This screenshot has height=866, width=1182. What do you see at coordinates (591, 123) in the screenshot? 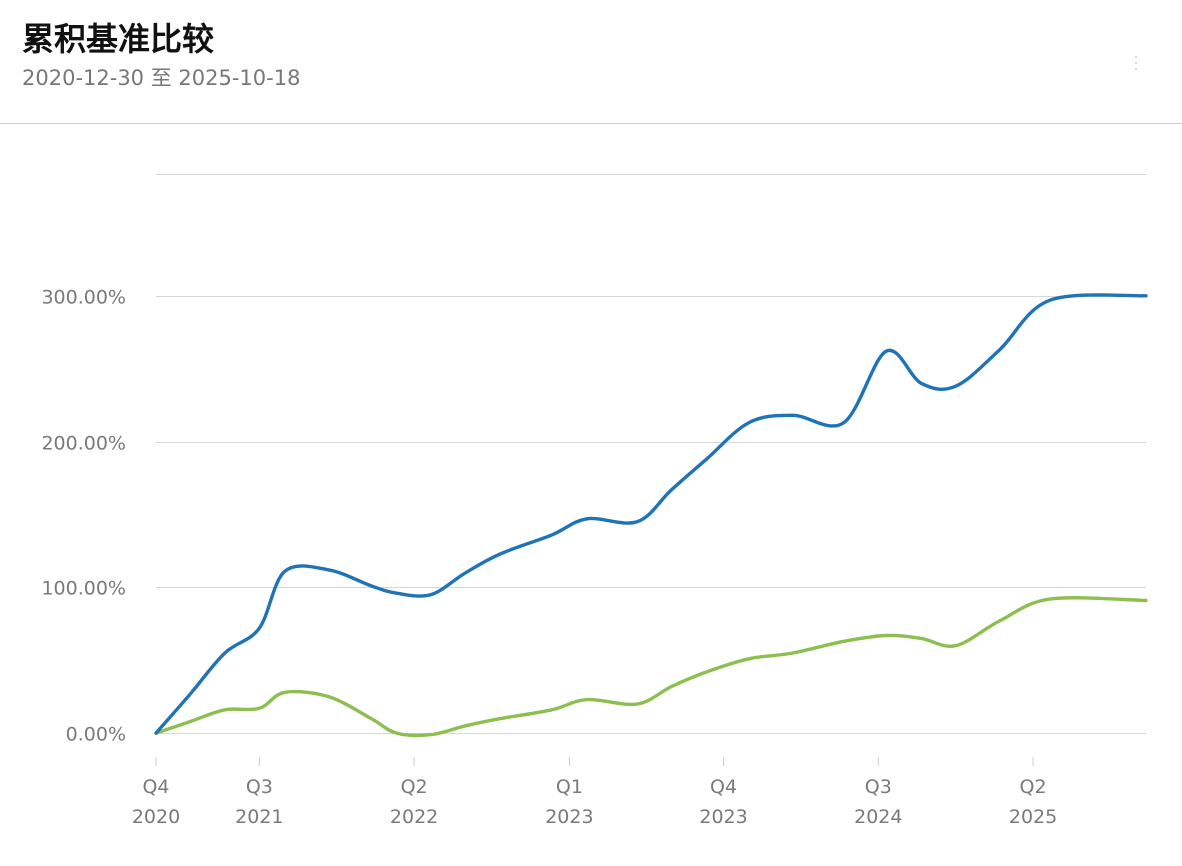
I see `header-divider` at bounding box center [591, 123].